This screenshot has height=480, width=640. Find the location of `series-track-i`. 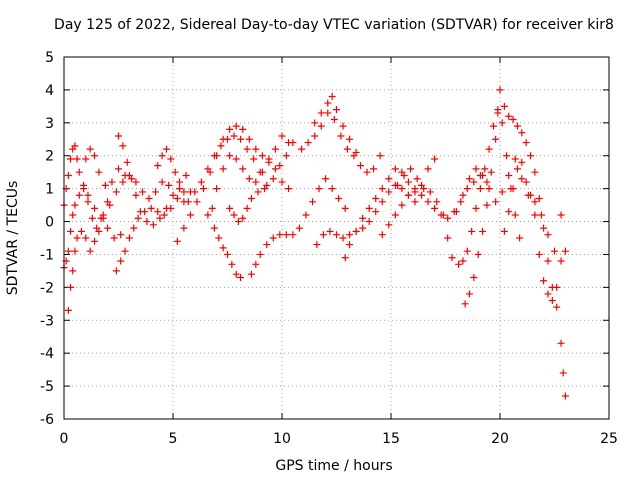

series-track-i is located at coordinates (248, 175).